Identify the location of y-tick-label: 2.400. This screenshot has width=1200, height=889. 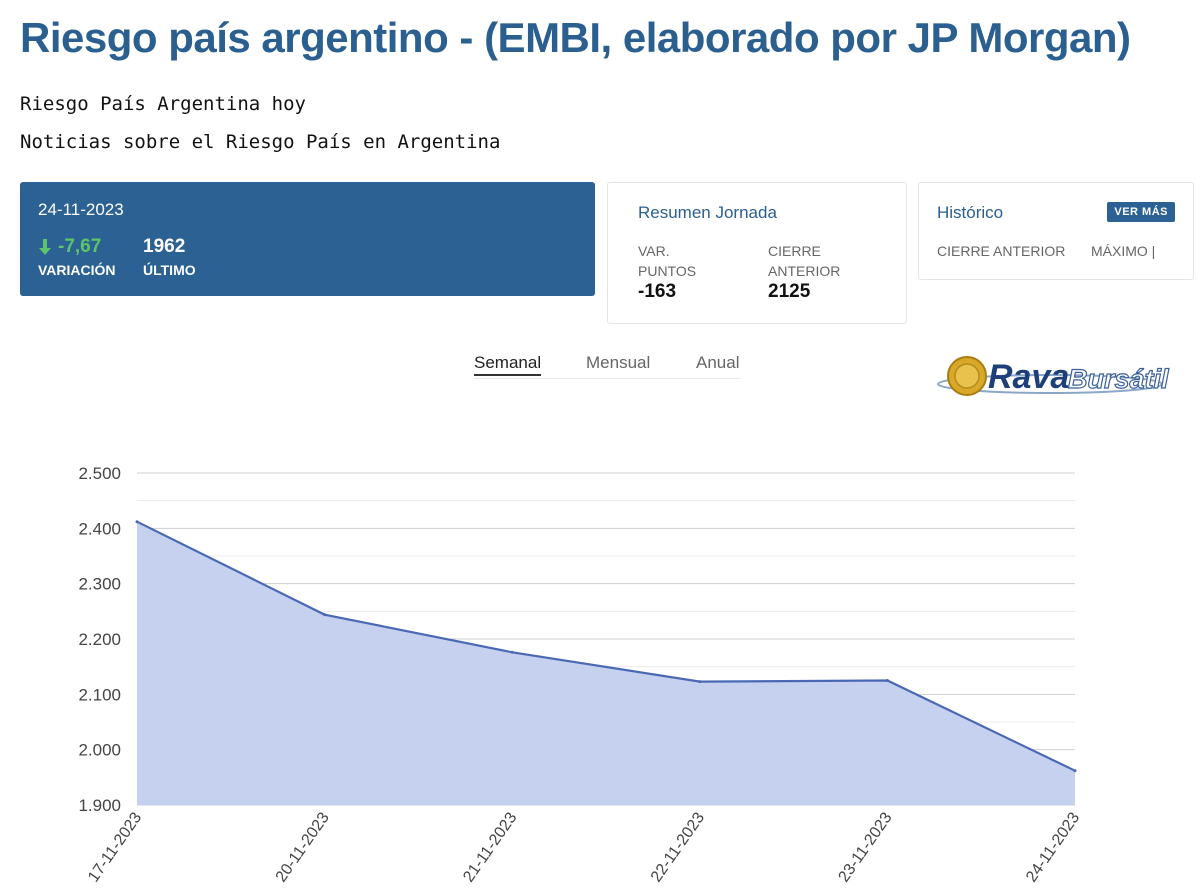
(99, 528).